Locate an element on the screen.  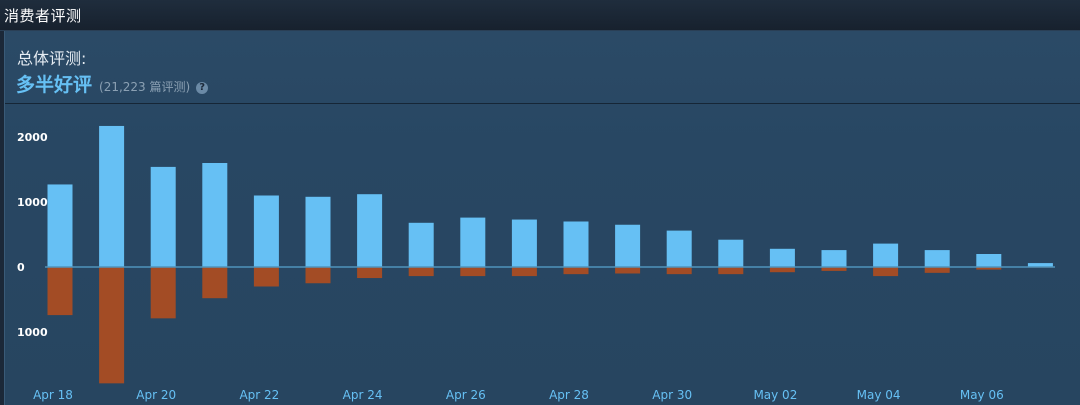
section-header: 消费者评测 is located at coordinates (540, 15).